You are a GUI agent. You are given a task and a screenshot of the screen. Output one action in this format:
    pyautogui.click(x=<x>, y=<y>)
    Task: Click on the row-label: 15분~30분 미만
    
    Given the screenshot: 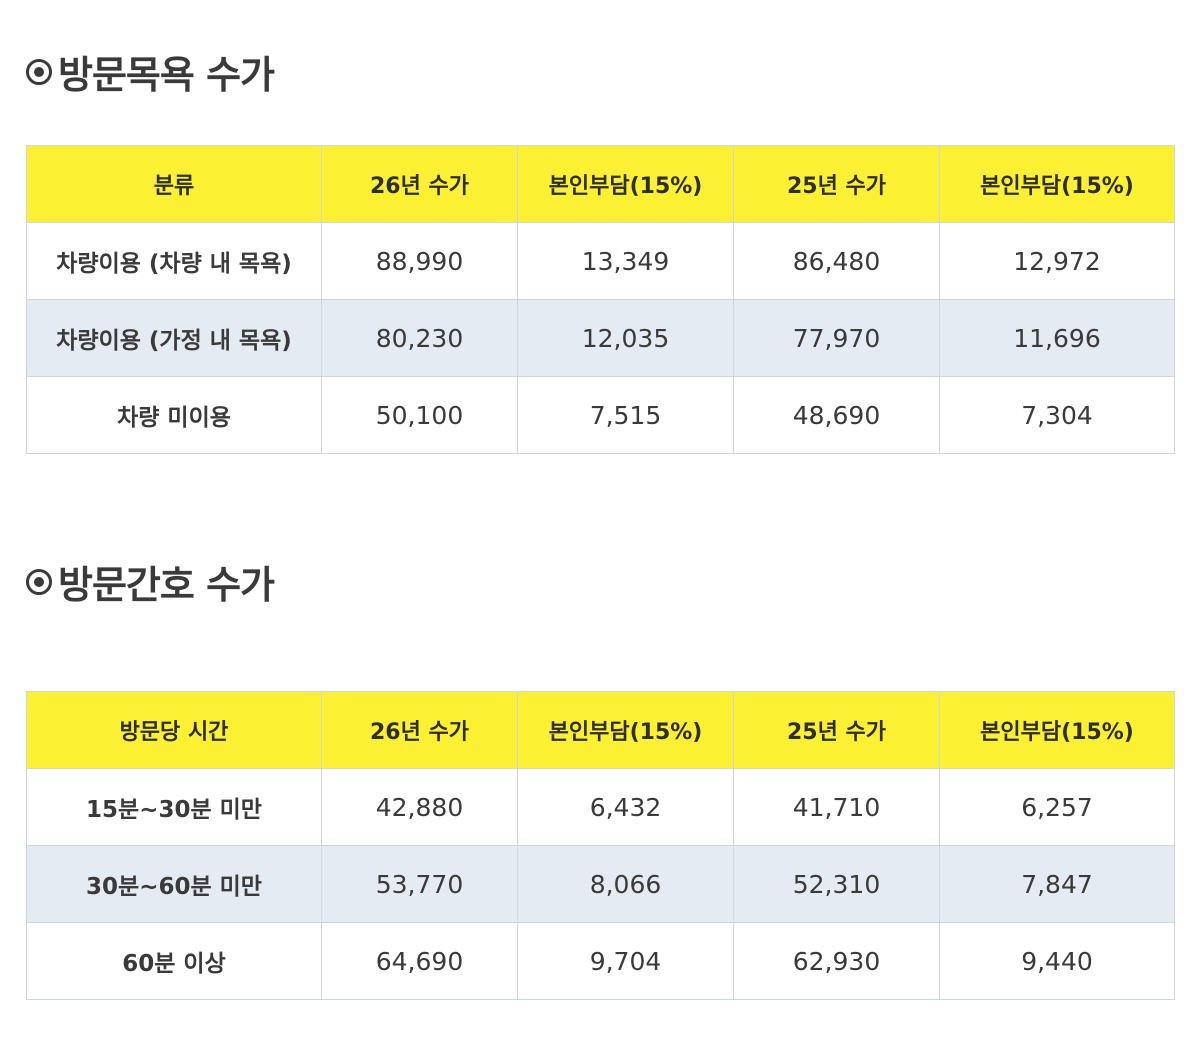 What is the action you would take?
    pyautogui.click(x=174, y=807)
    